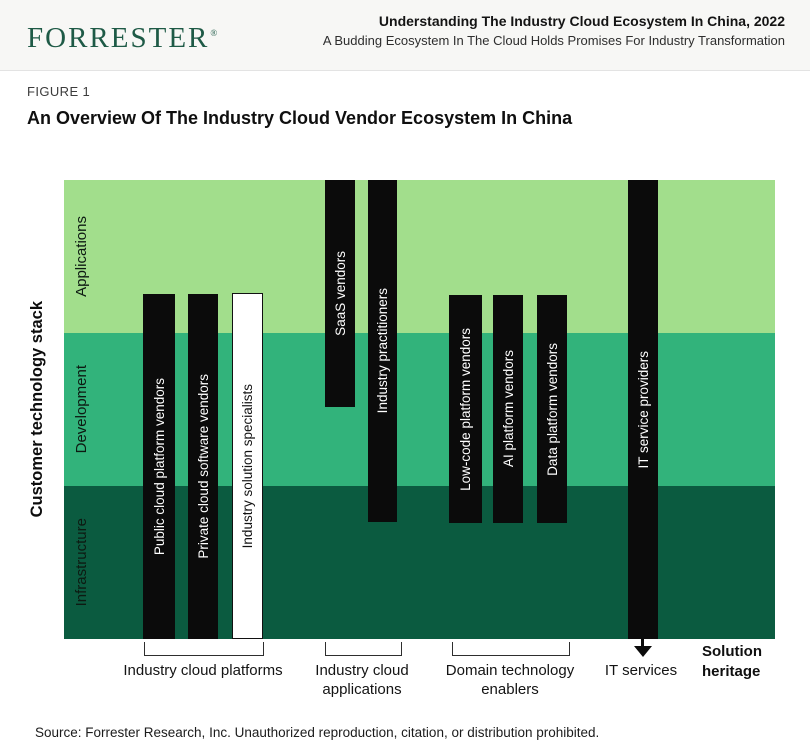 This screenshot has width=810, height=746. What do you see at coordinates (204, 649) in the screenshot?
I see `bracket-industry-cloud-platforms` at bounding box center [204, 649].